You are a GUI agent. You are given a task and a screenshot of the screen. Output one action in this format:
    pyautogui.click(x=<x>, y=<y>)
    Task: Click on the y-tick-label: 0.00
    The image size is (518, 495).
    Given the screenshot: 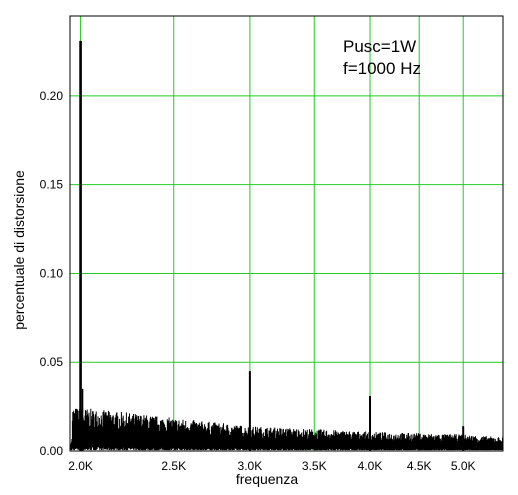 What is the action you would take?
    pyautogui.click(x=52, y=451)
    